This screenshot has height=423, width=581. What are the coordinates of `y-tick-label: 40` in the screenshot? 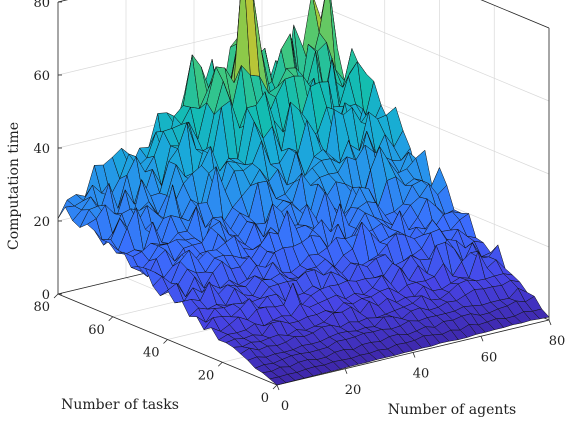 It's located at (151, 353).